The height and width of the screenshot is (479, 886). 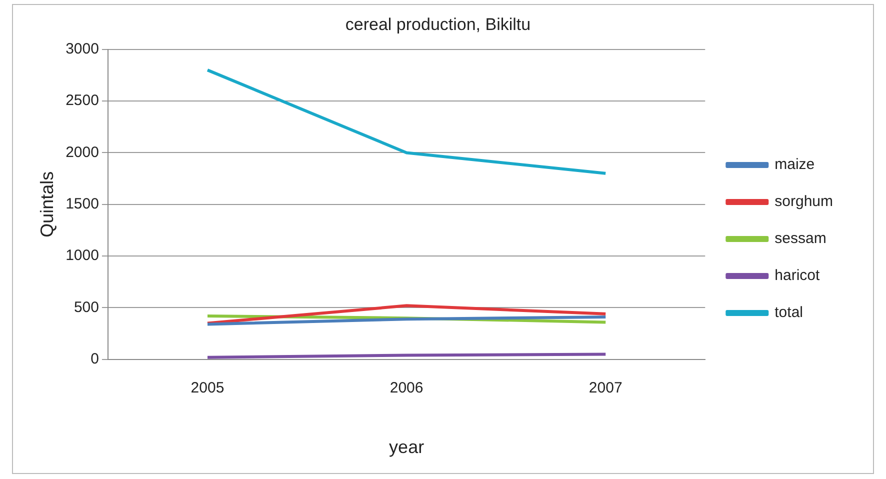 I want to click on x-tick-label: 2005, so click(x=207, y=388).